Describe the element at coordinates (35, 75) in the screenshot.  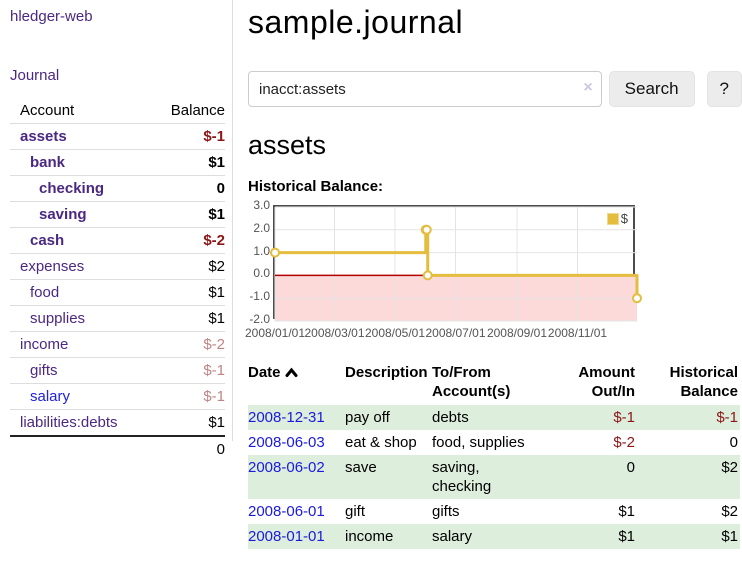
I see `sidebar-item-journal: Journal` at that location.